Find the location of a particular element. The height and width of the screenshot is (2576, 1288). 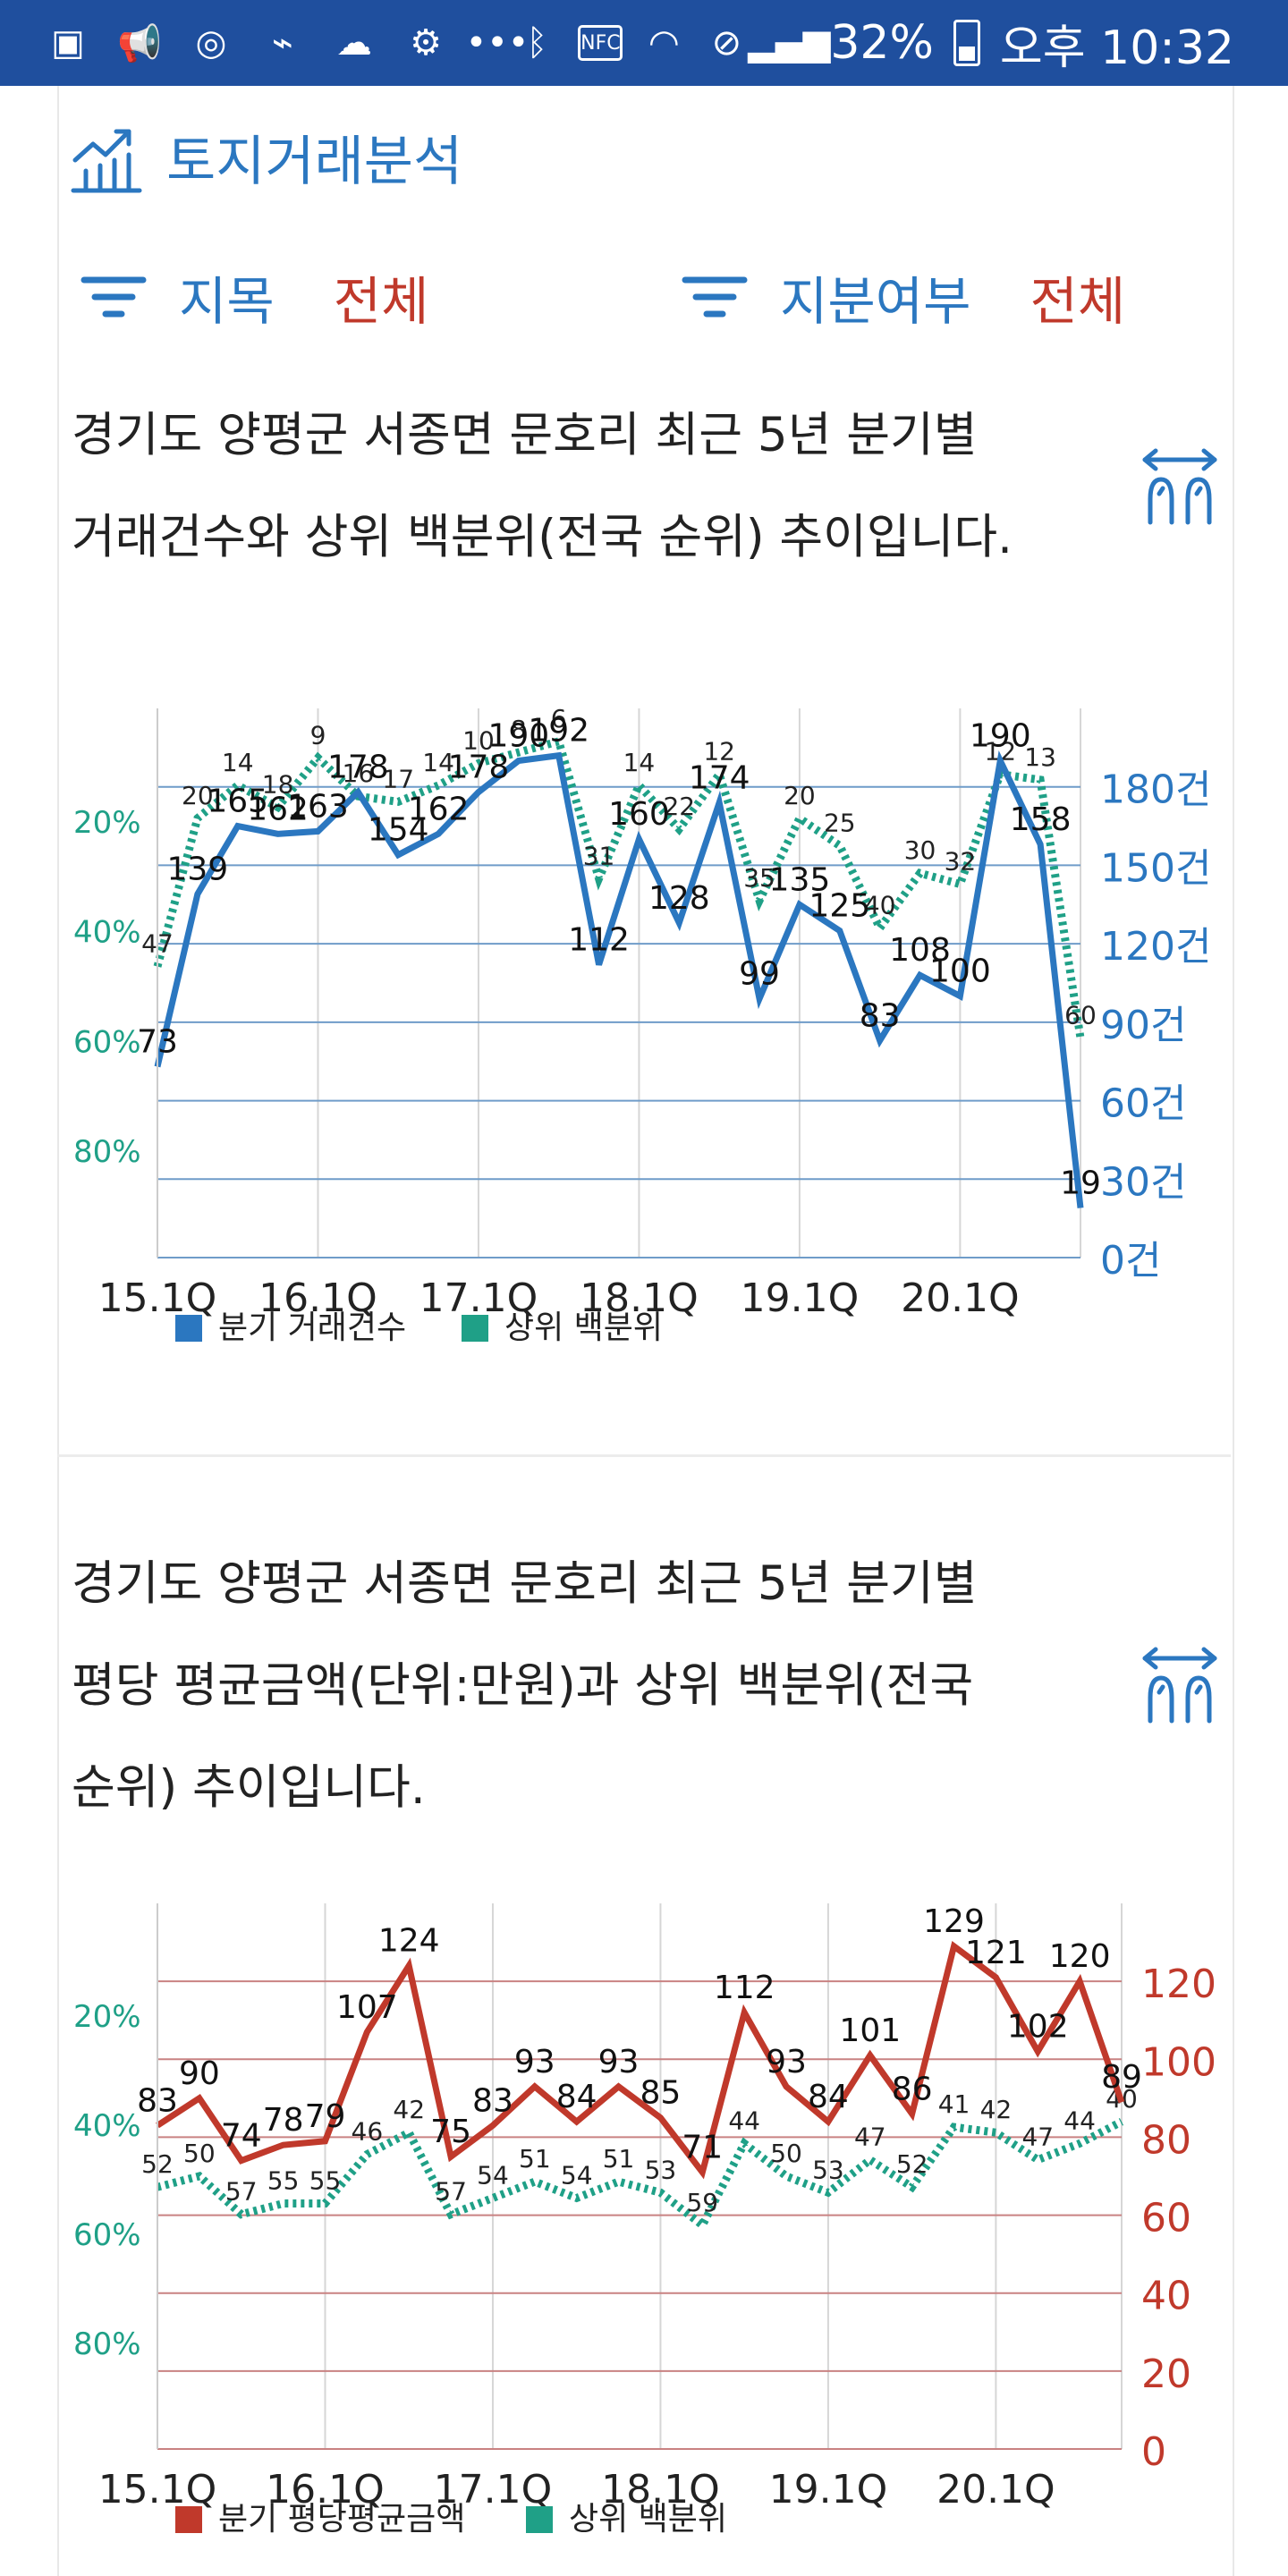

data-label-main: 99 is located at coordinates (759, 974).